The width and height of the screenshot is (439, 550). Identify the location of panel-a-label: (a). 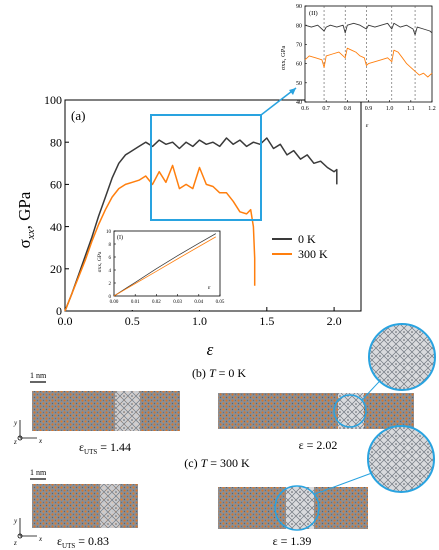
(78, 115).